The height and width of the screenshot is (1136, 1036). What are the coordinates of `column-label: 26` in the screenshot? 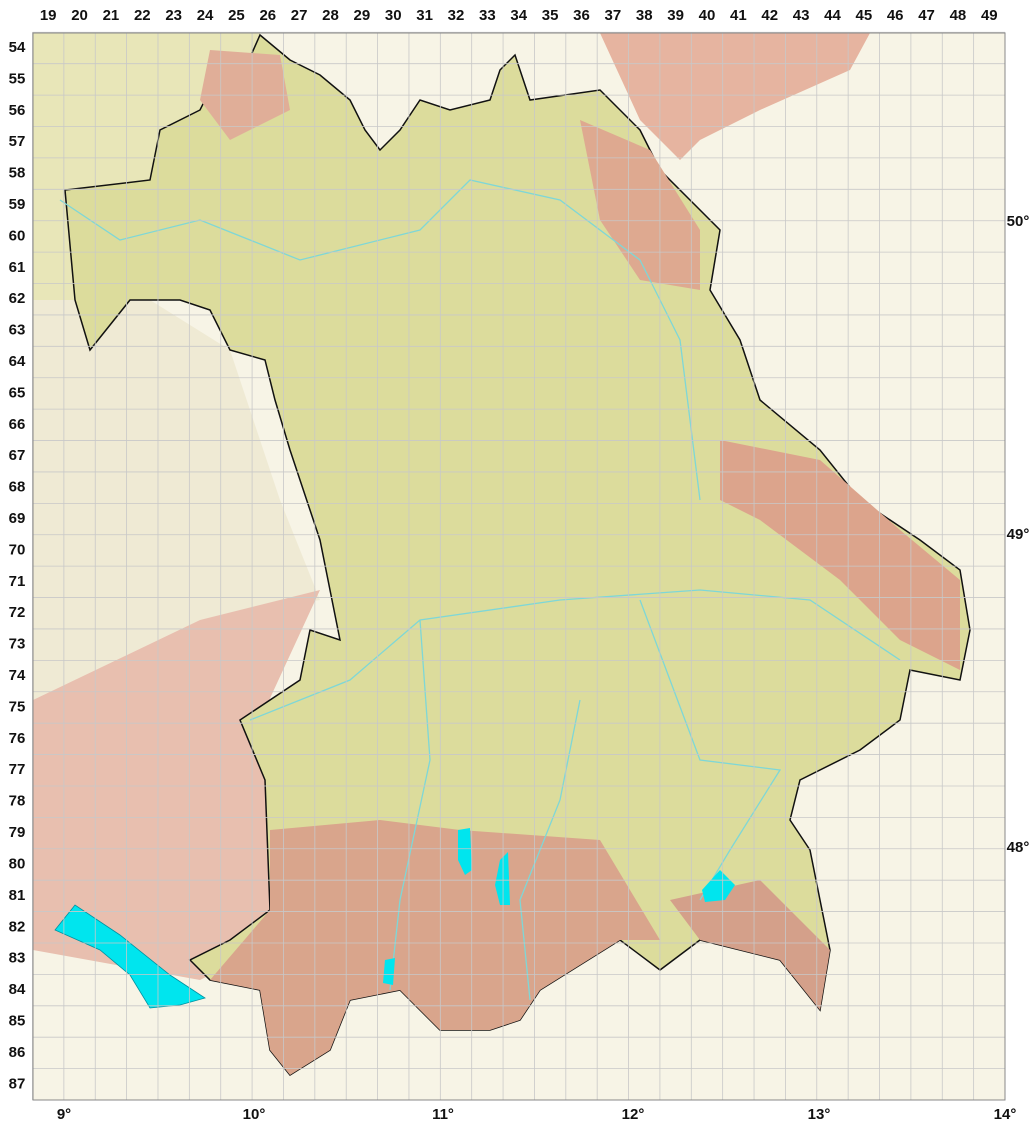 It's located at (267, 15).